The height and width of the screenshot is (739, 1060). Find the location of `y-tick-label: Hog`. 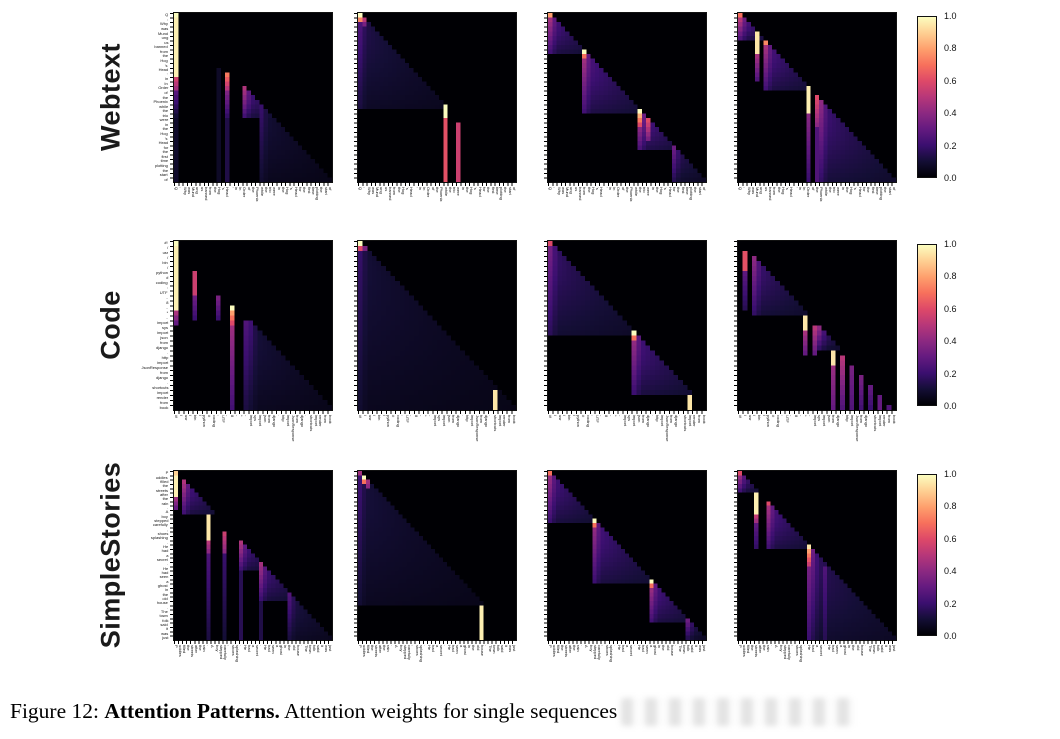

y-tick-label: Hog is located at coordinates (164, 134).